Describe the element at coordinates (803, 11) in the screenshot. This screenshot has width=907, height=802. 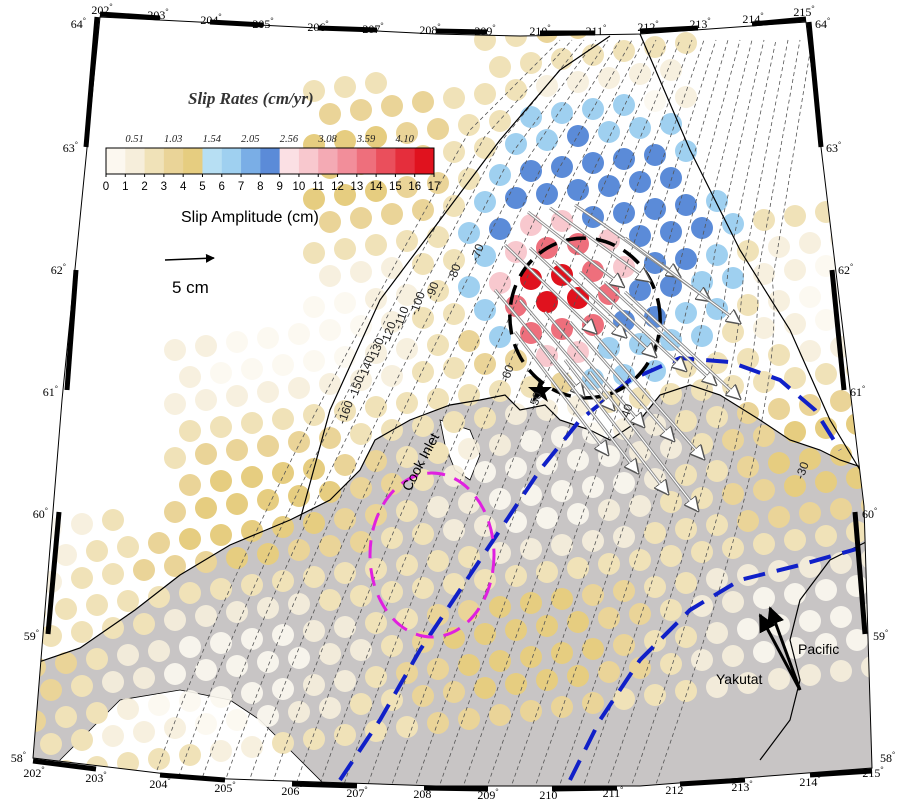
I see `top-lon-label: 215°` at that location.